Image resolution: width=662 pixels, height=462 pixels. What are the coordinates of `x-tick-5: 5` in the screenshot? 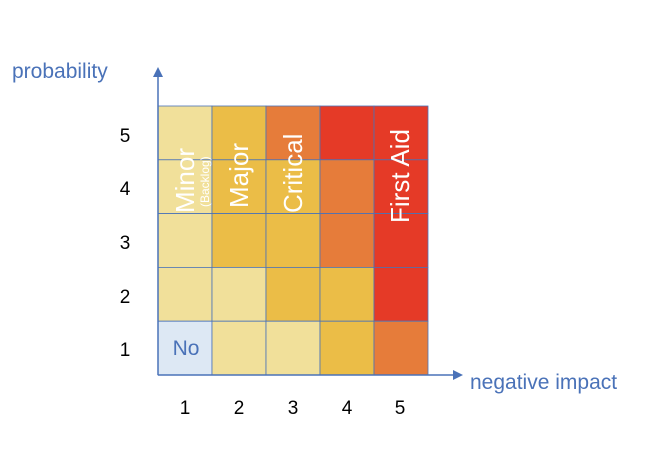 It's located at (400, 408).